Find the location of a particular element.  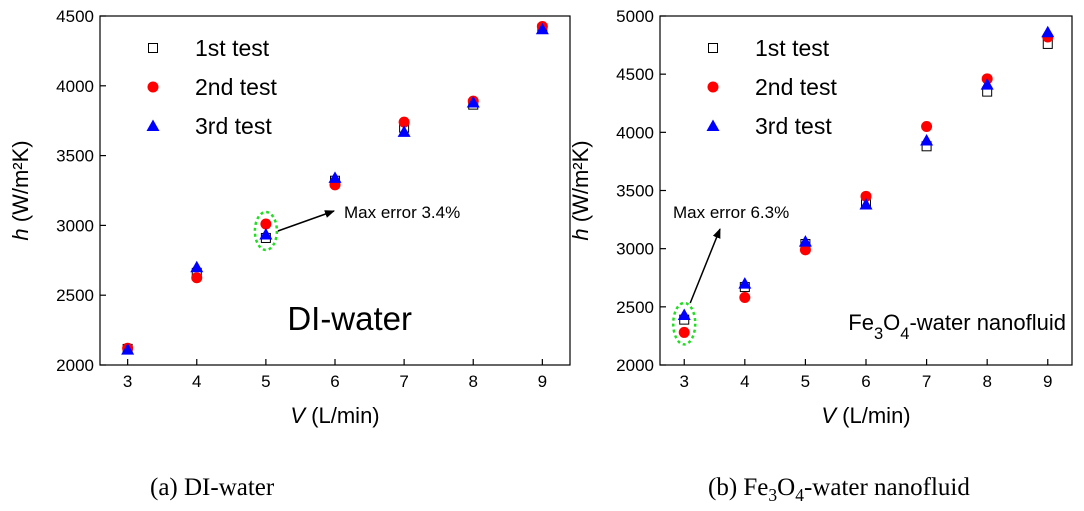

panel-label: DI-water is located at coordinates (349, 318).